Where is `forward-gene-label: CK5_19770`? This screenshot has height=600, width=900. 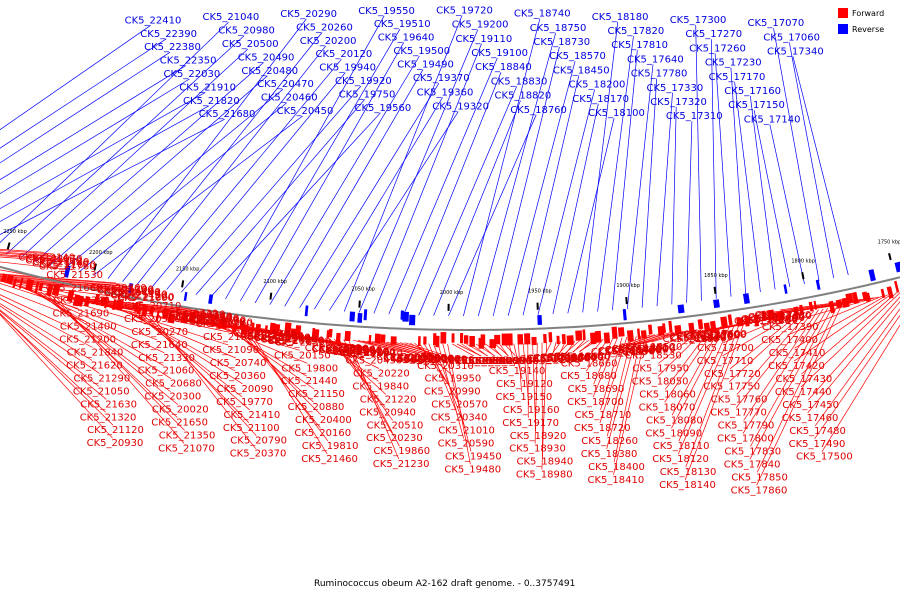 forward-gene-label: CK5_19770 is located at coordinates (244, 402).